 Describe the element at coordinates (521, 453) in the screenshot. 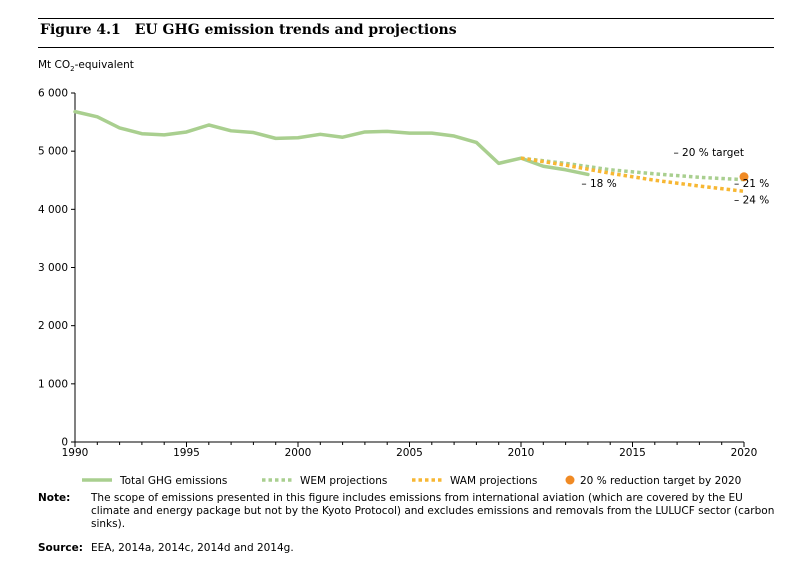

I see `x-tick-label: 2010` at that location.